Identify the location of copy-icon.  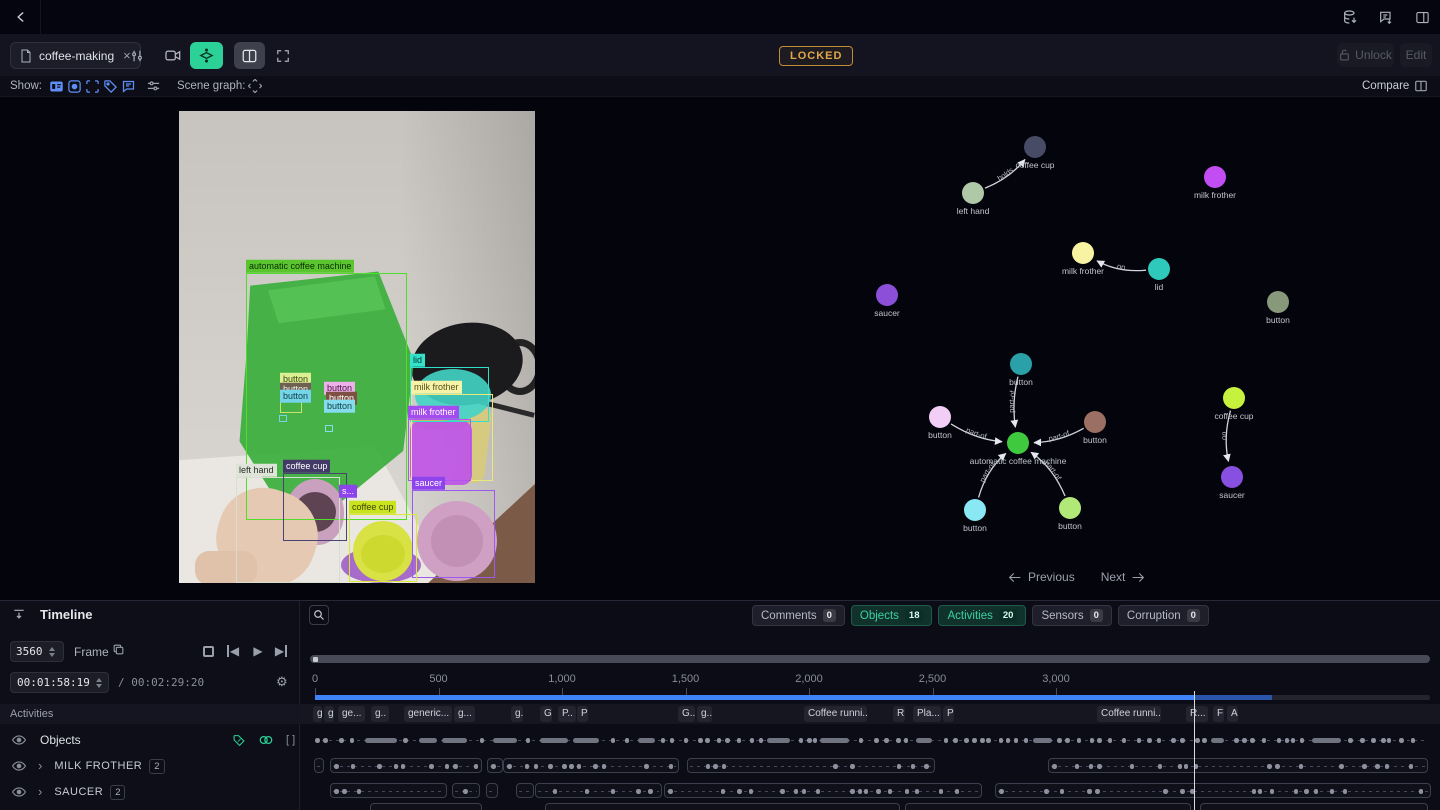
(118, 649).